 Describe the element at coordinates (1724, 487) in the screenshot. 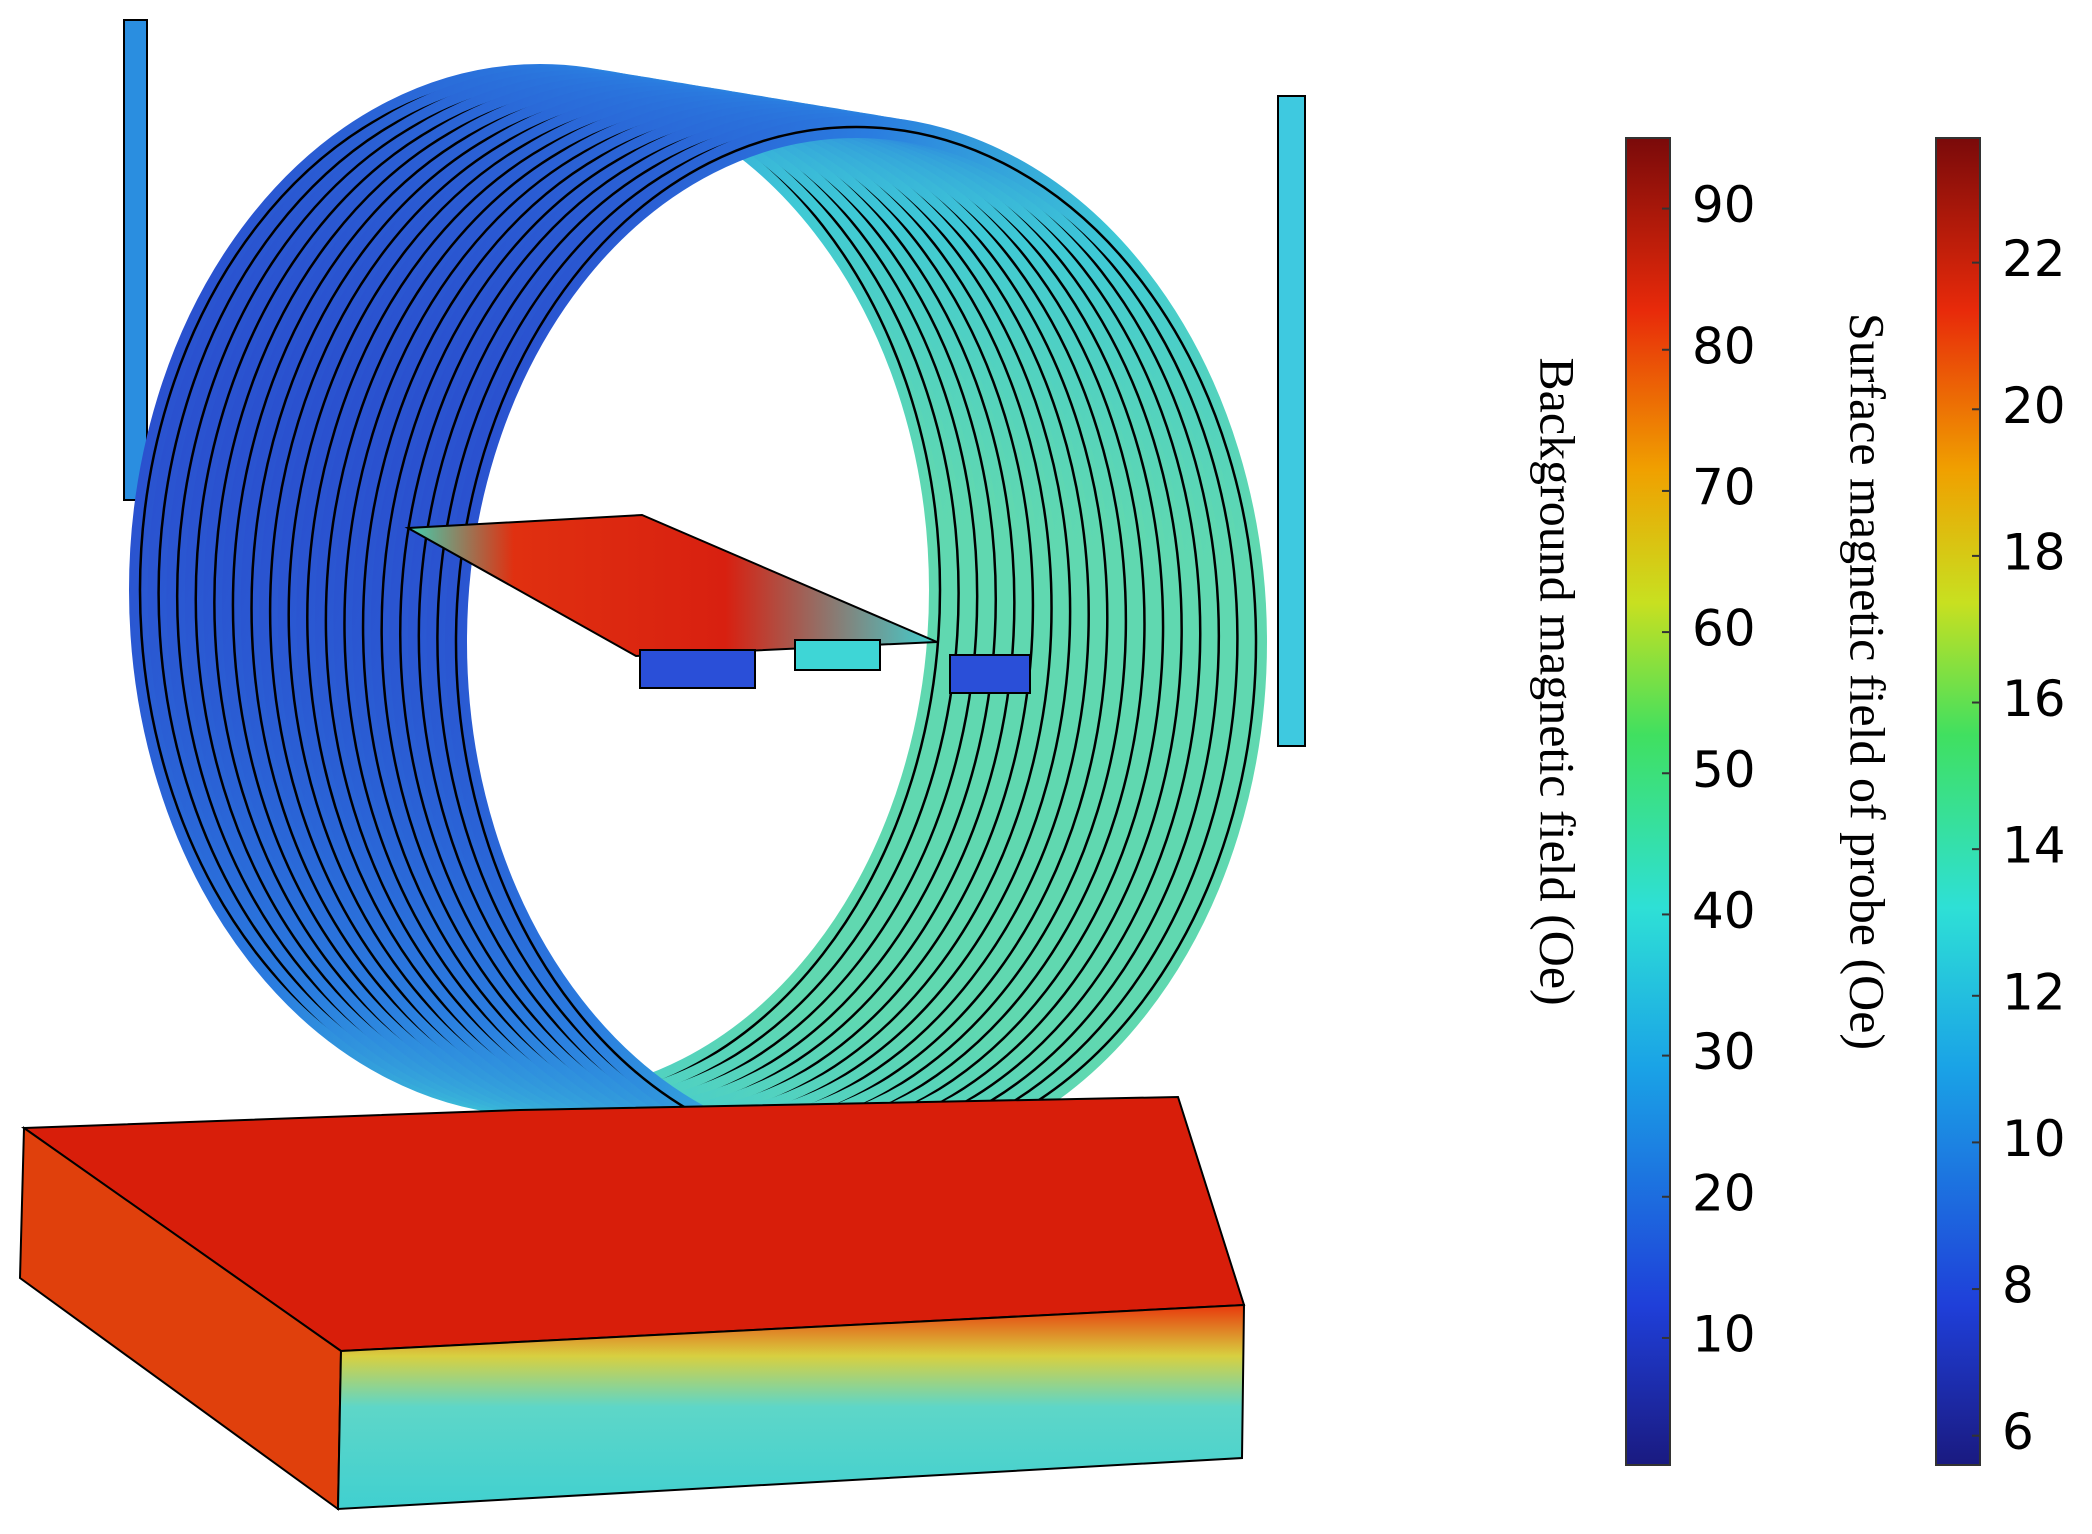

I see `tick-label: 70` at that location.